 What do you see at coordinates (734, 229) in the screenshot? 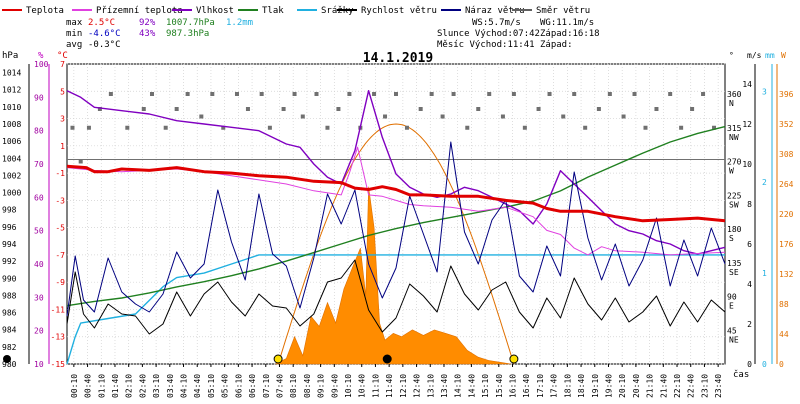
I see `tick-dir: 180` at bounding box center [734, 229].